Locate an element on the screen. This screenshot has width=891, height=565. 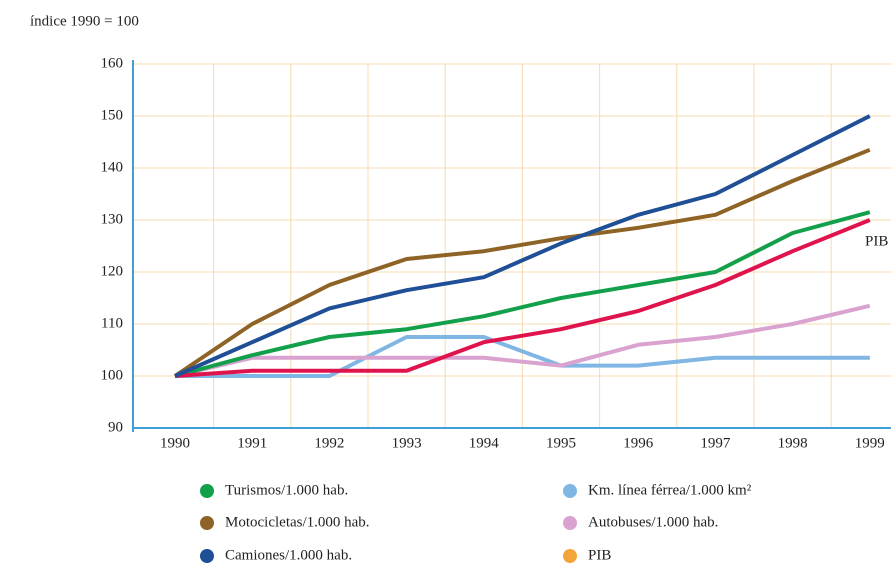
x-tick-label: 1993 is located at coordinates (407, 443).